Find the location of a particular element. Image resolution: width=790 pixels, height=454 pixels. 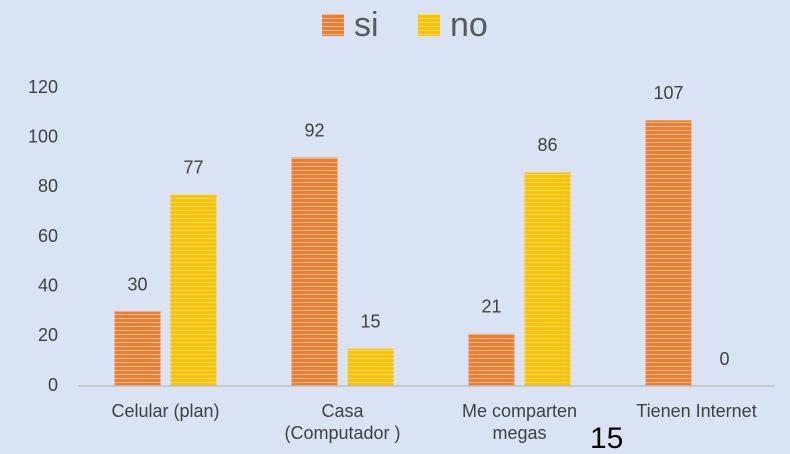

data-label: 86 is located at coordinates (547, 145).